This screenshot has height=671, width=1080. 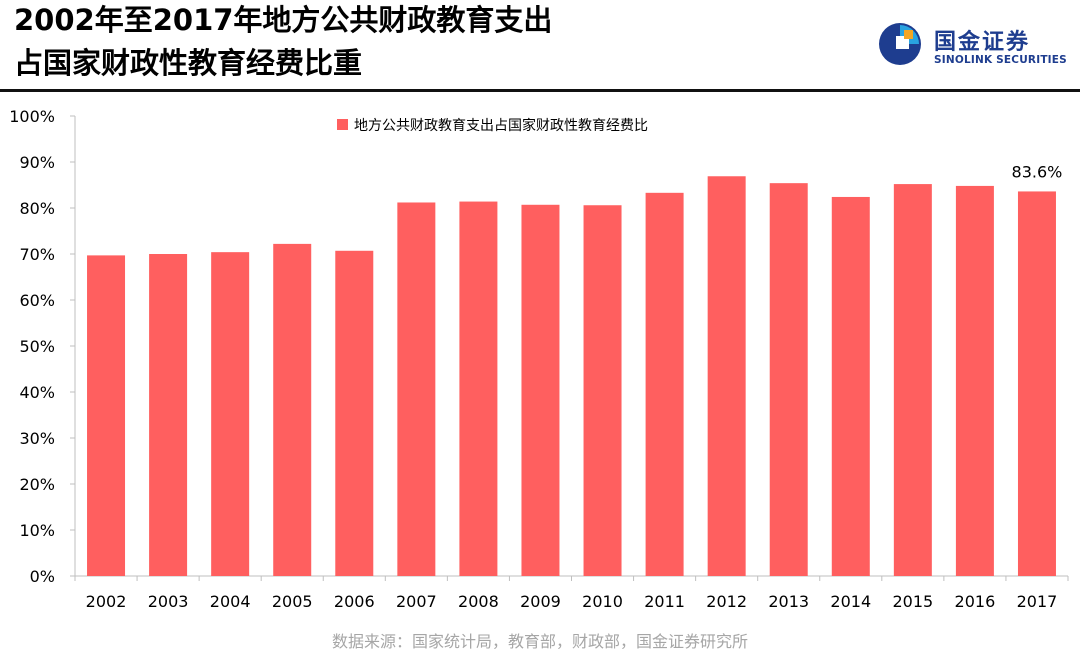 What do you see at coordinates (540, 601) in the screenshot?
I see `x-tick-label: 2009` at bounding box center [540, 601].